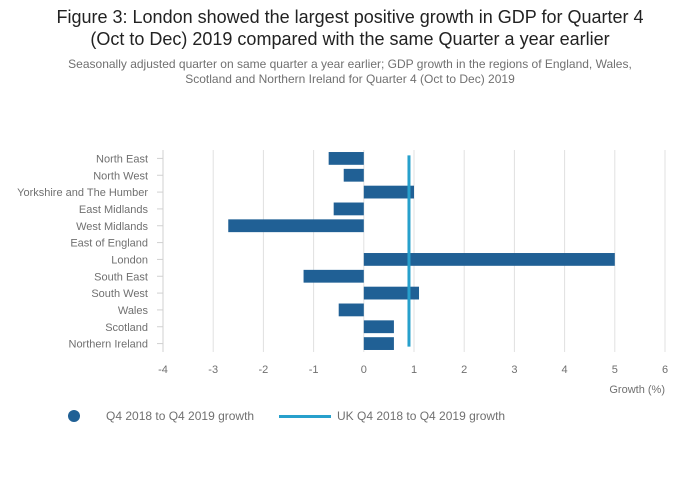  I want to click on legend-dot-icon, so click(74, 416).